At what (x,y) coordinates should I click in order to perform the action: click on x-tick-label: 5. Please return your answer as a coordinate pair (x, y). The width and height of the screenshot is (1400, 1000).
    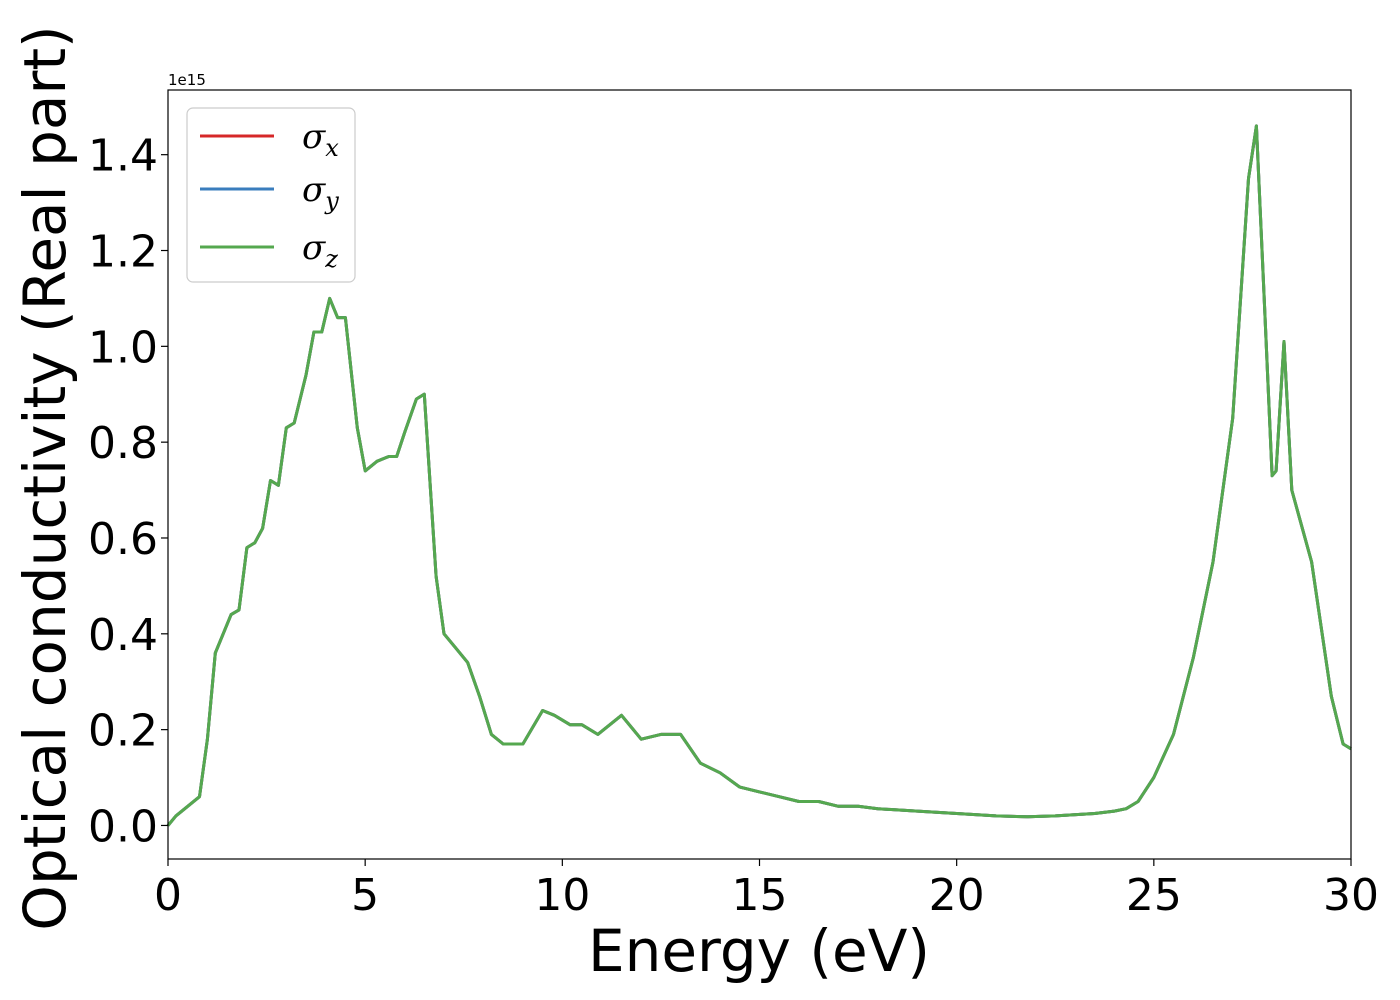
    Looking at the image, I should click on (365, 895).